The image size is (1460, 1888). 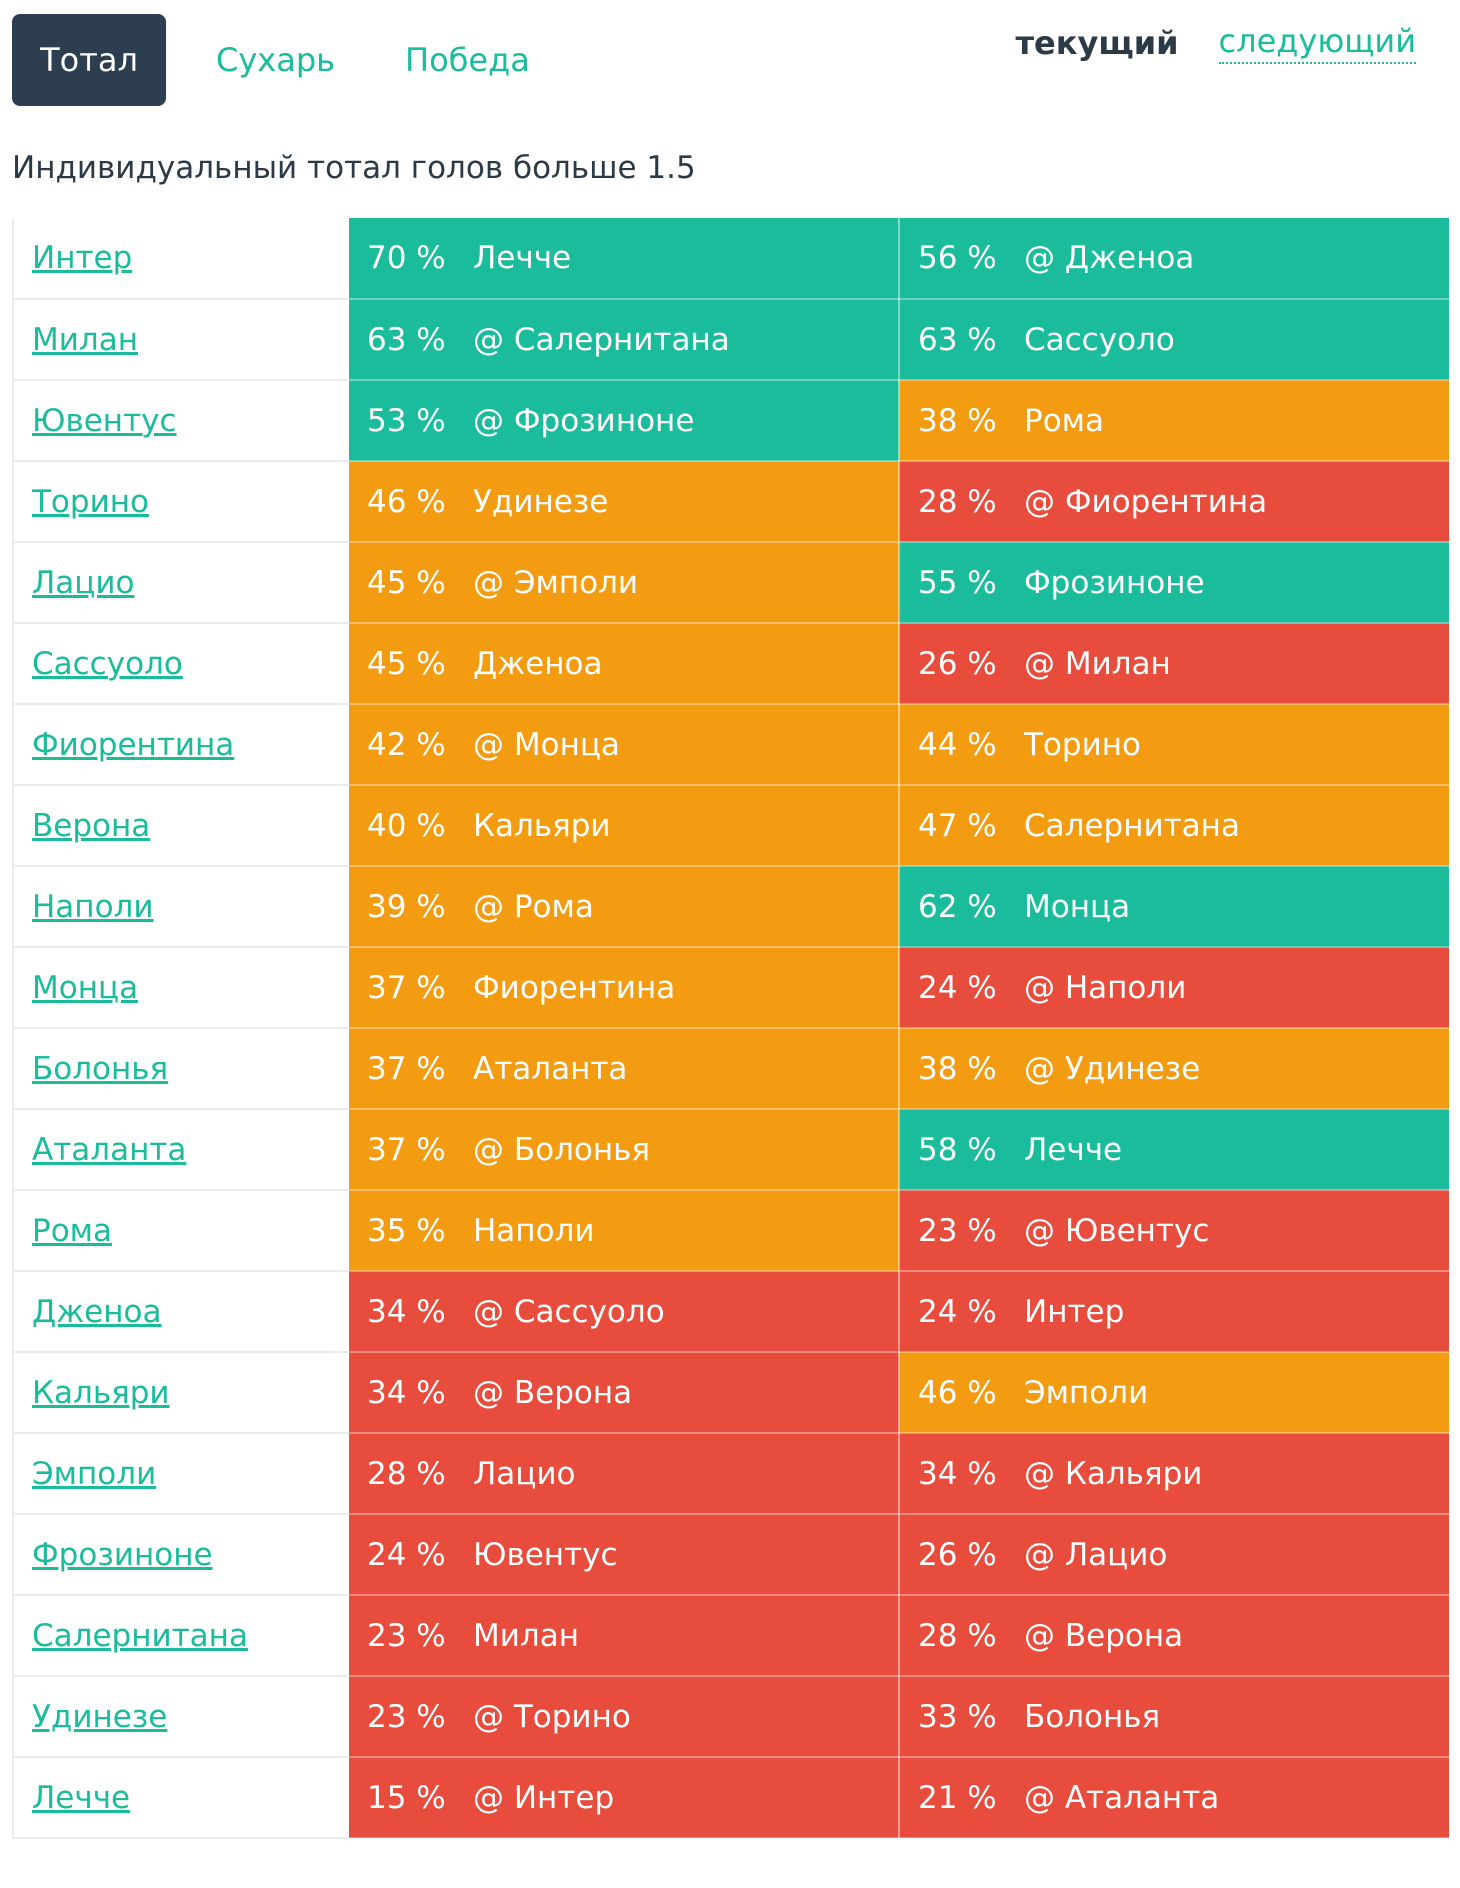 I want to click on team-link: Аталанта, so click(x=109, y=1149).